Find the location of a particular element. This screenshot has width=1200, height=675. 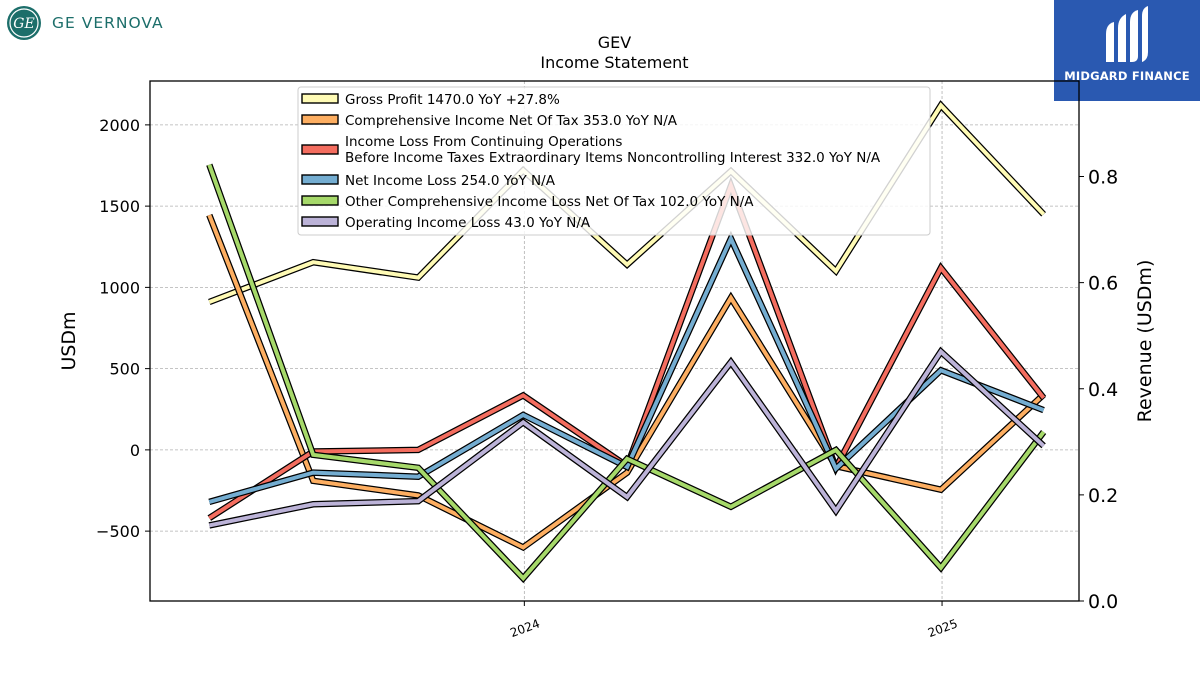

y-tick-label: 500 is located at coordinates (124, 369).